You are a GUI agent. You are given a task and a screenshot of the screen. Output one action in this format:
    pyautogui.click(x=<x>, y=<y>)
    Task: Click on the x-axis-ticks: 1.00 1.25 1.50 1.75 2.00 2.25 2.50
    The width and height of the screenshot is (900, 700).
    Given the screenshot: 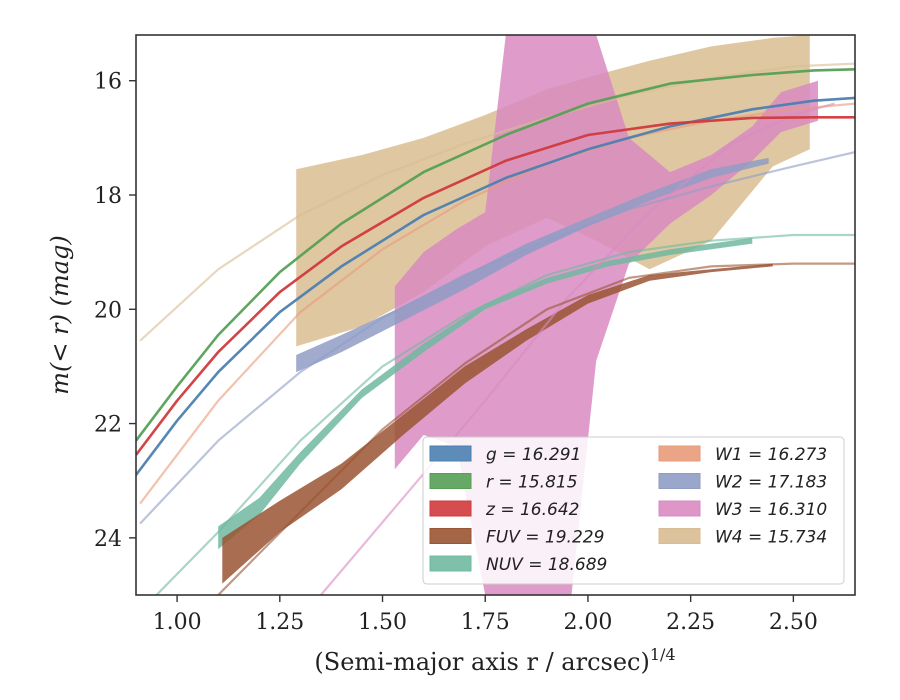 What is the action you would take?
    pyautogui.click(x=485, y=615)
    